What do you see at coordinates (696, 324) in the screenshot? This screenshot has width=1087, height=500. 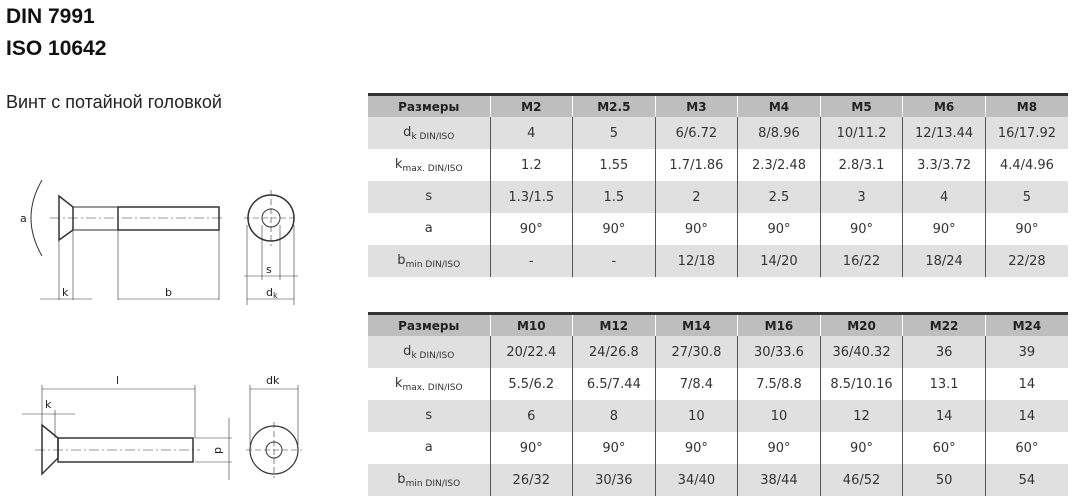 I see `column-header: M14` at bounding box center [696, 324].